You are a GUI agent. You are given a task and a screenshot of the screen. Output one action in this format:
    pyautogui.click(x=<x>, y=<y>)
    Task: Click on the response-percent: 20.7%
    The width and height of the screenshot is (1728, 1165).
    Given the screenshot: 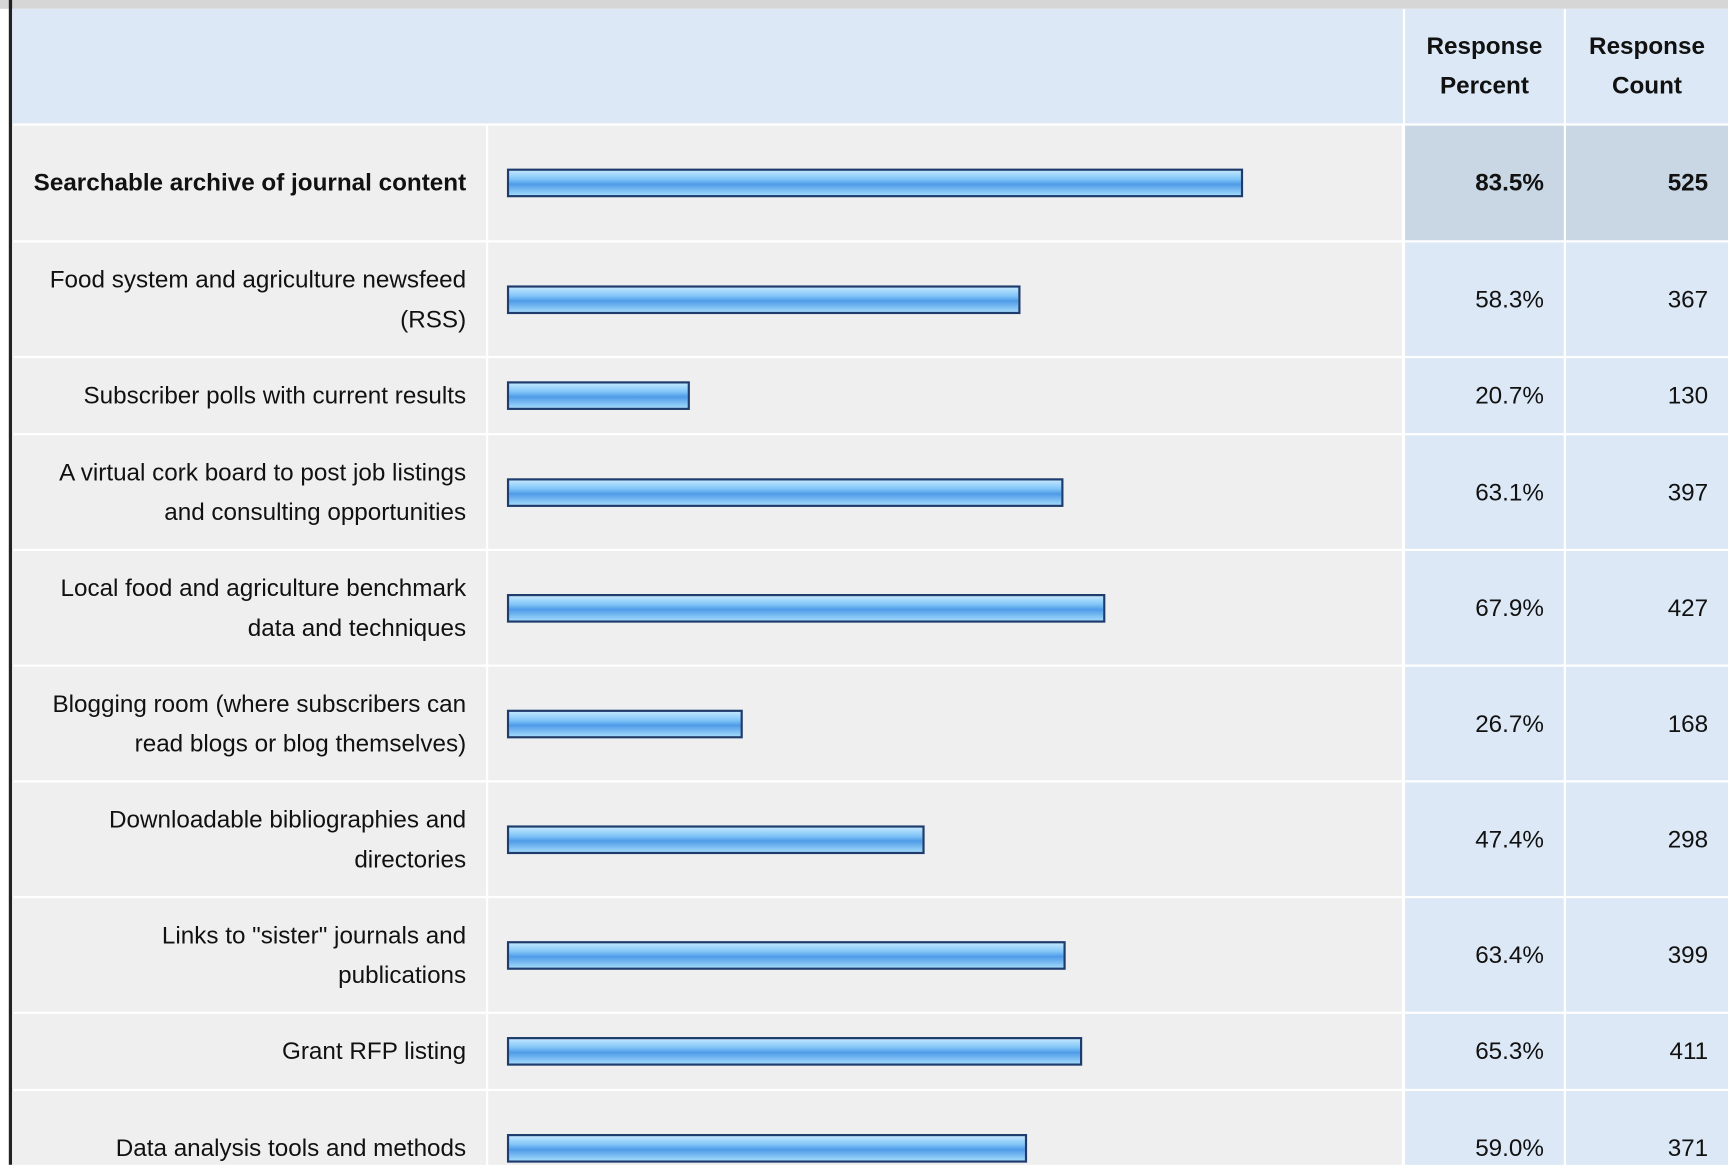 What is the action you would take?
    pyautogui.click(x=1484, y=396)
    